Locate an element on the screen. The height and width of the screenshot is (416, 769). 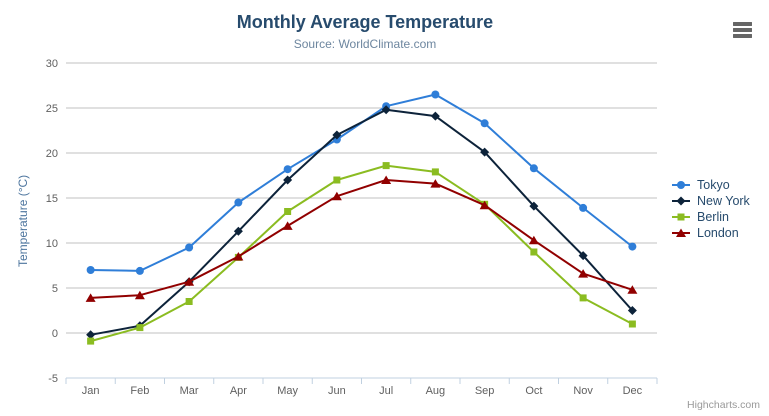
x-tick-label: Mar is located at coordinates (189, 391).